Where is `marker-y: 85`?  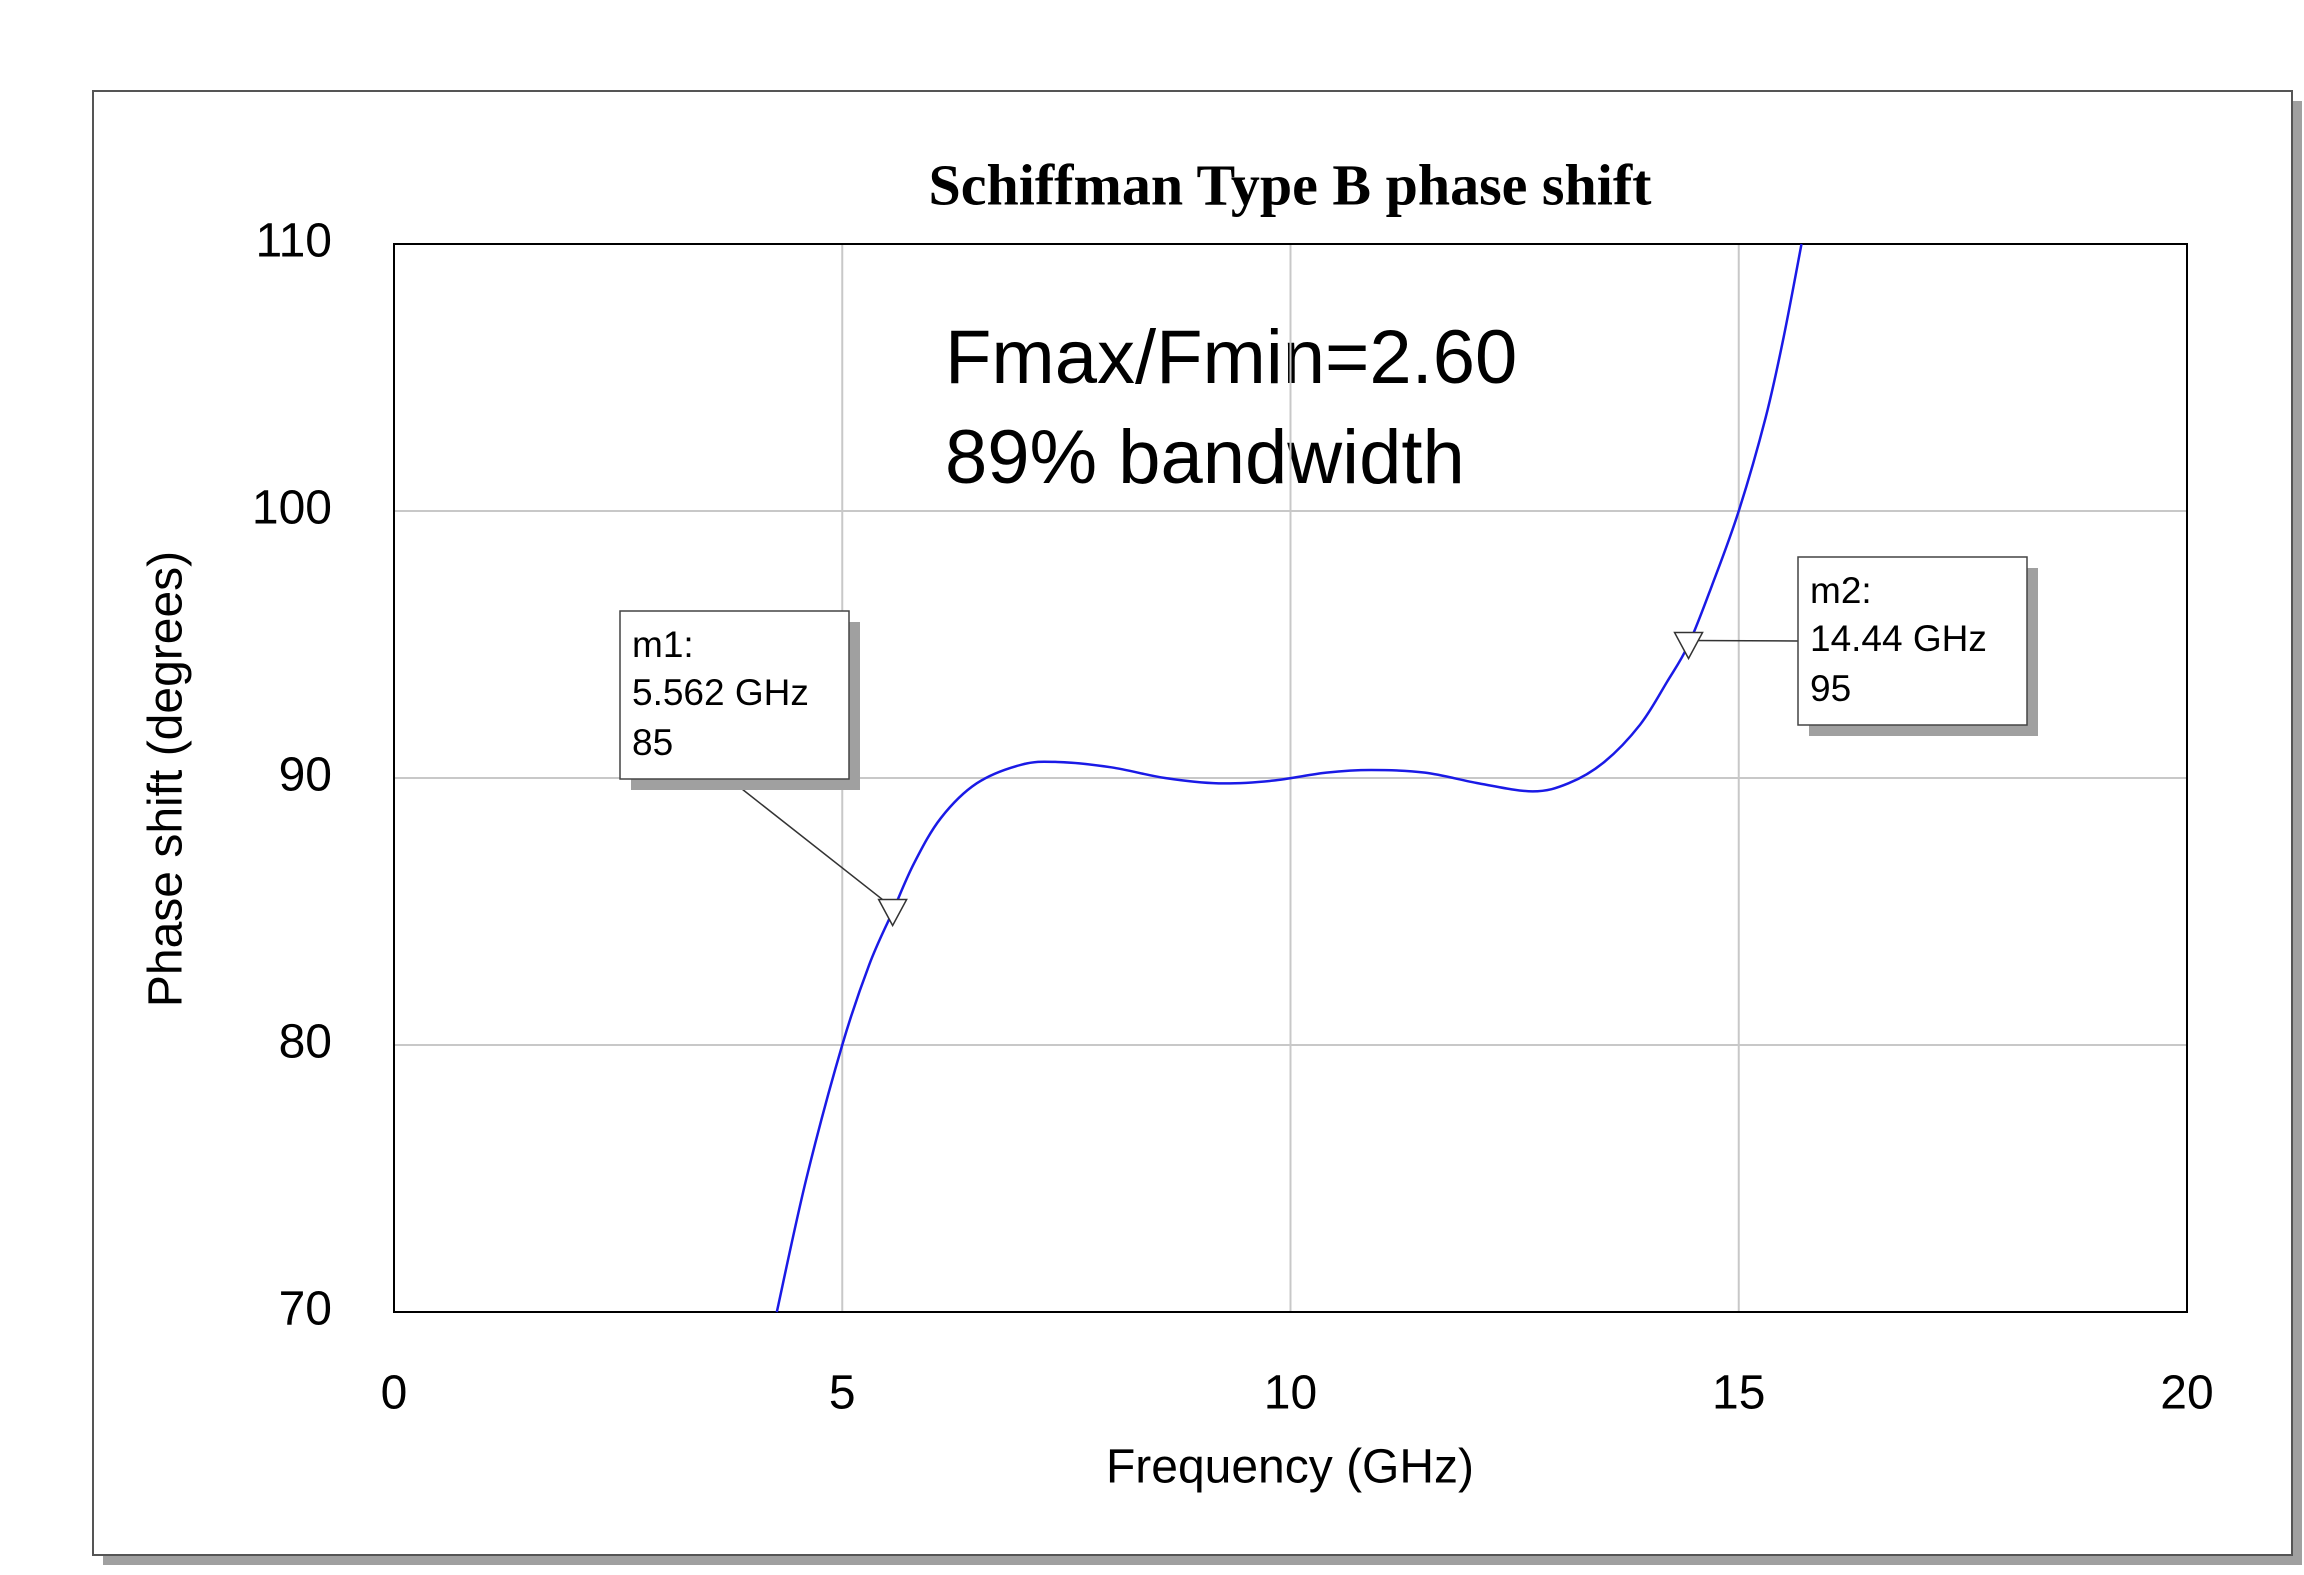 marker-y: 85 is located at coordinates (652, 742).